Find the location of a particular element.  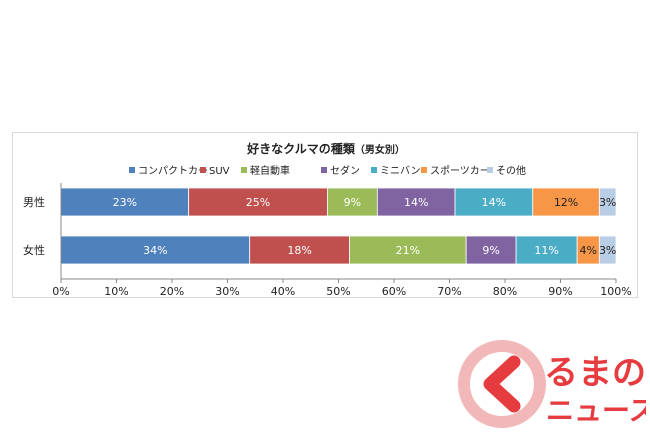

data-label: 4% is located at coordinates (588, 250).